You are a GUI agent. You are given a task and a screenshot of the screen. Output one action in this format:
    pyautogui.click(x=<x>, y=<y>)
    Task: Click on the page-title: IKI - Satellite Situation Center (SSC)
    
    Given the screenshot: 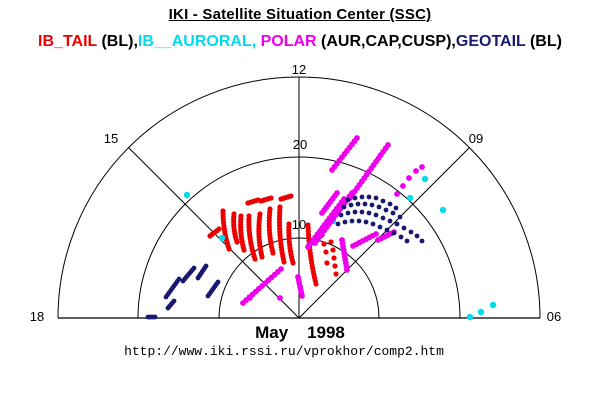 What is the action you would take?
    pyautogui.click(x=300, y=14)
    